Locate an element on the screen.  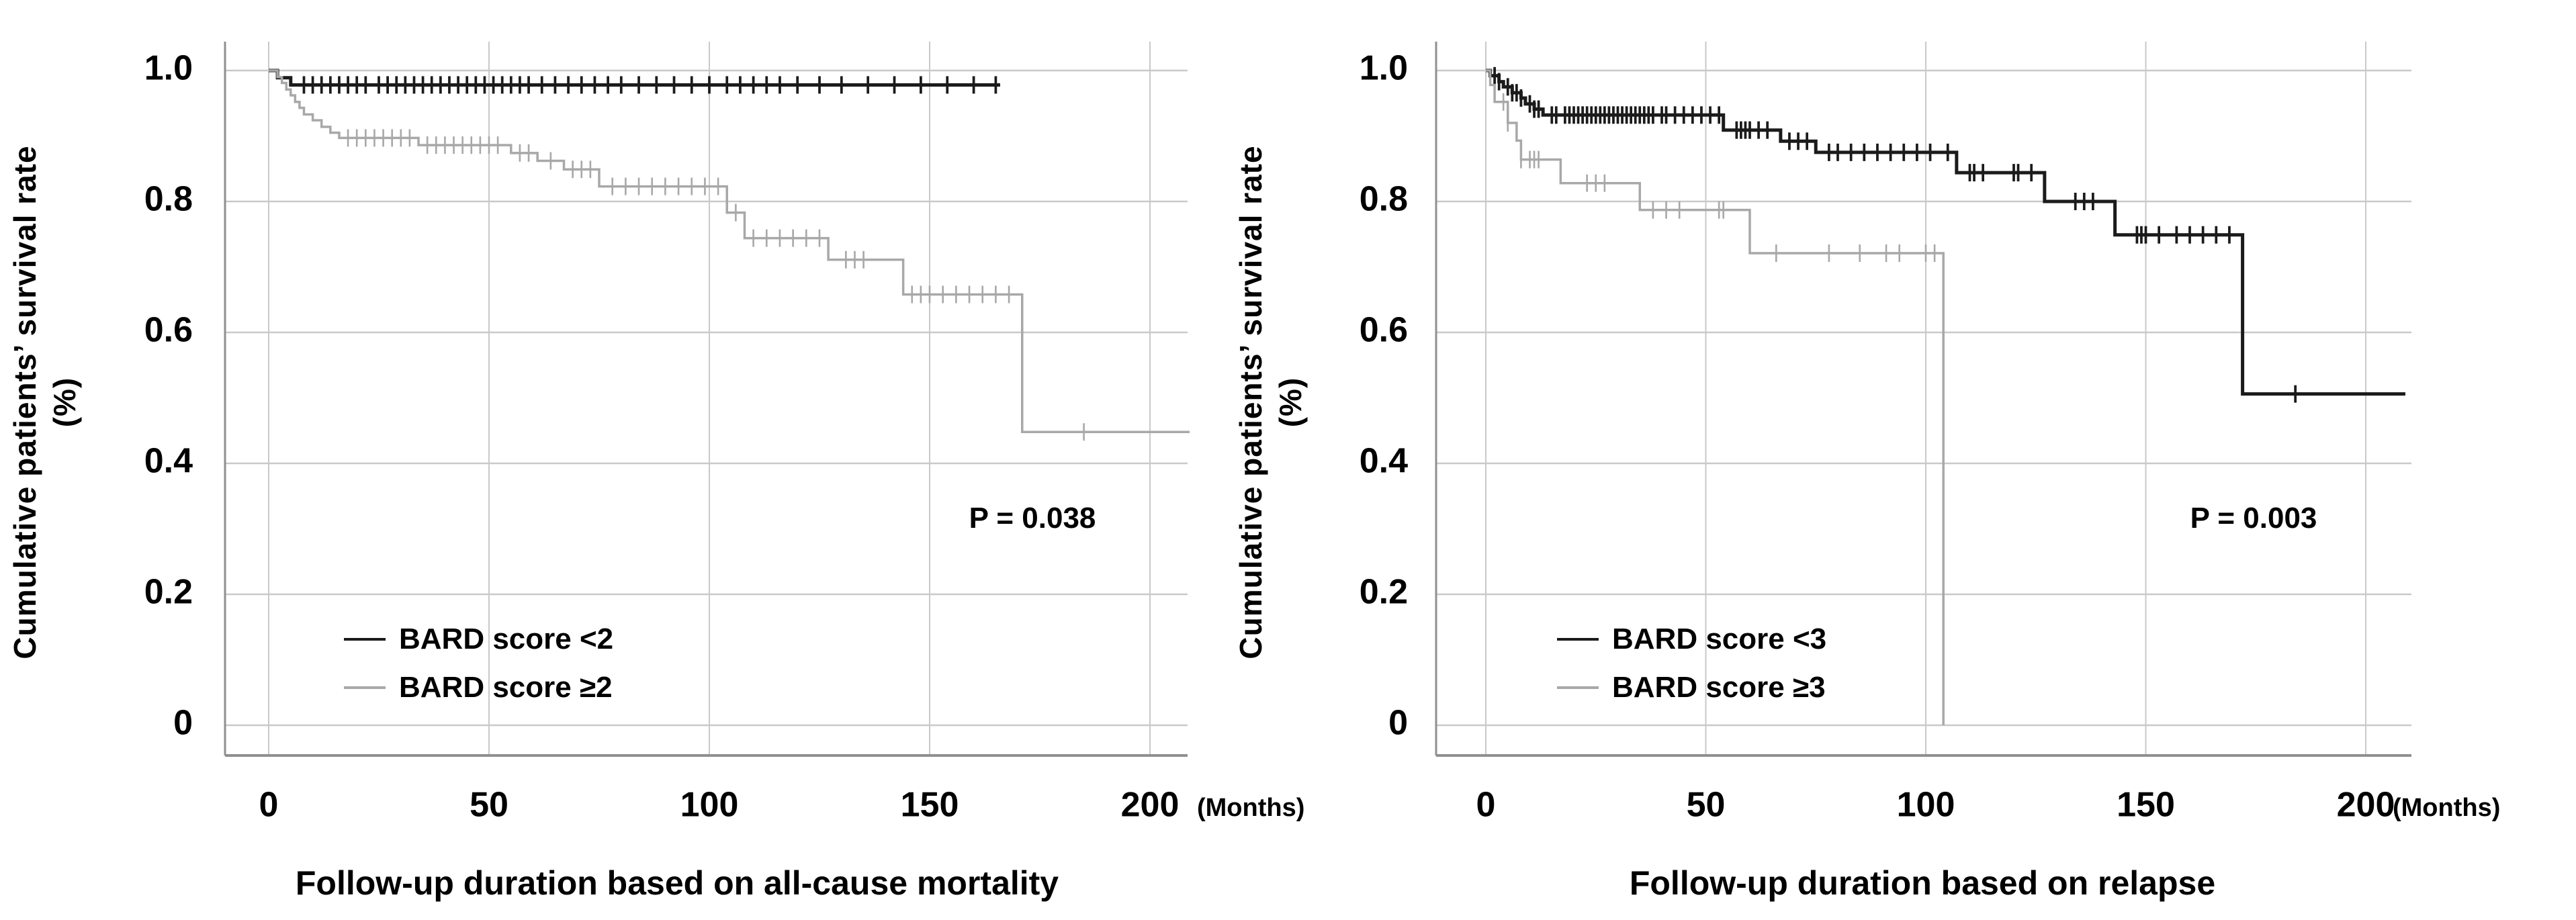
y-axis-label-left: Cumulative patients’ survival rate (%) is located at coordinates (47, 402).